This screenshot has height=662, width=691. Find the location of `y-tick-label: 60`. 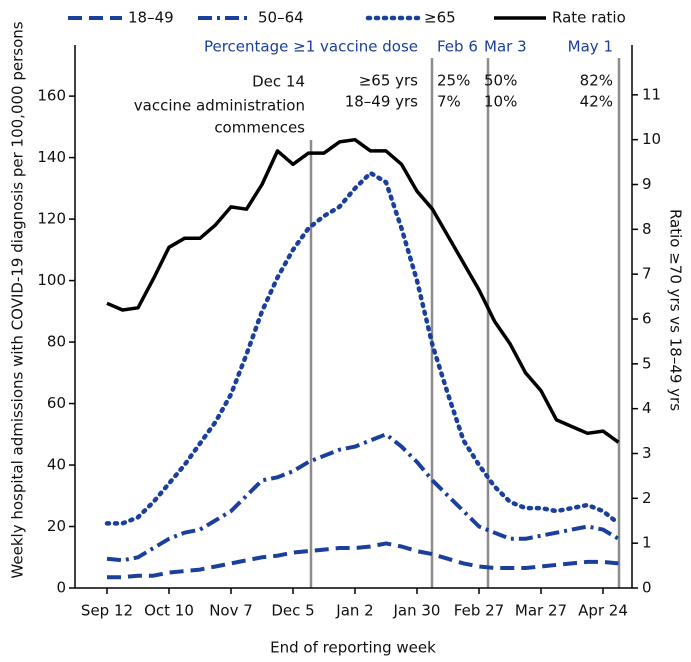

y-tick-label: 60 is located at coordinates (56, 403).